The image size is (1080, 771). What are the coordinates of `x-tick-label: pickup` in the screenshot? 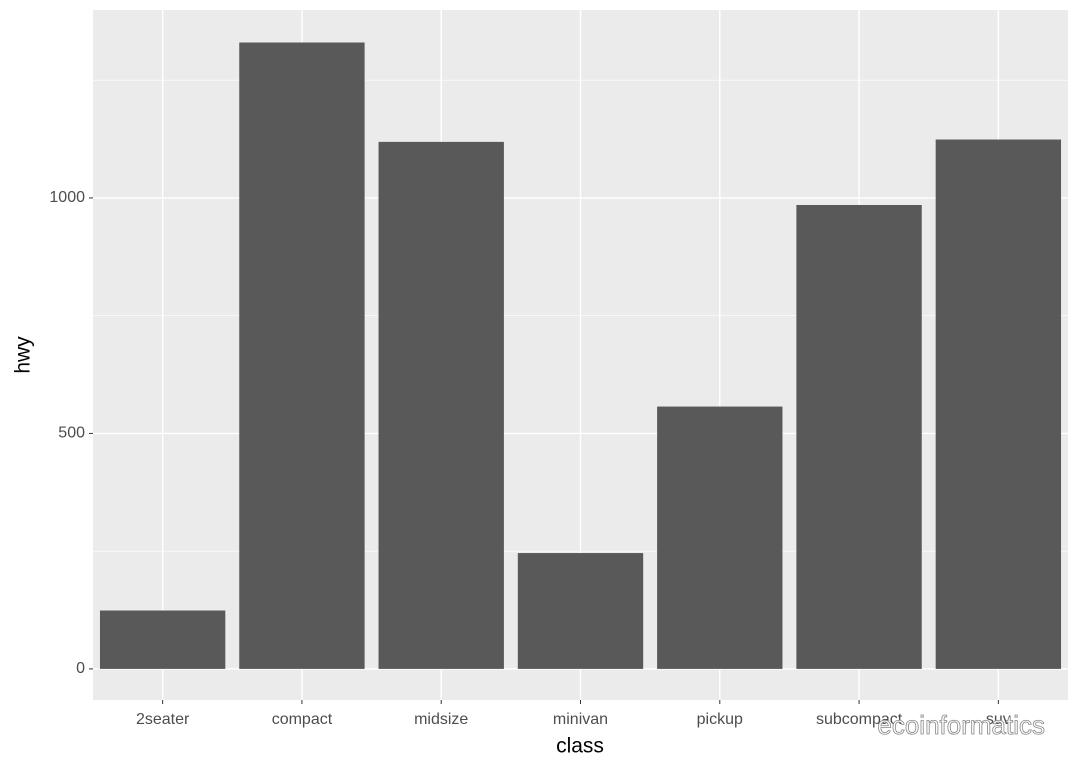 It's located at (720, 719).